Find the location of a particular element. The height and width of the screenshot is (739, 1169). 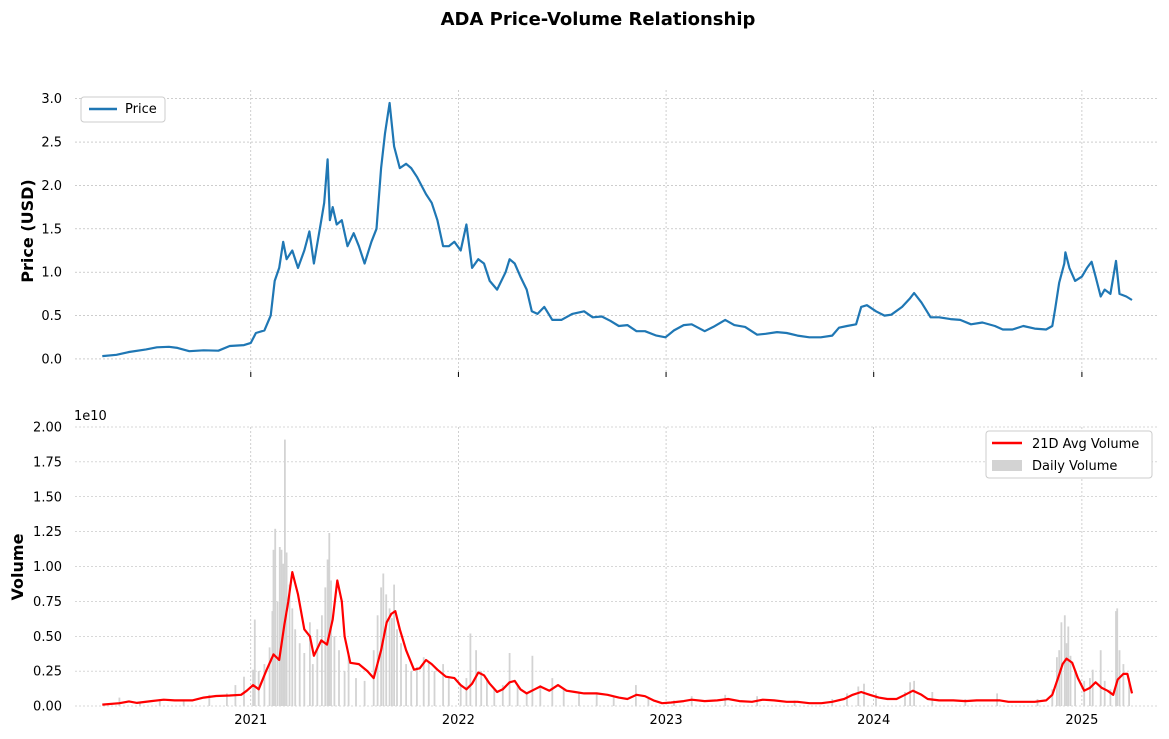

volume-y-tick-label: 2.00 is located at coordinates (47, 428).